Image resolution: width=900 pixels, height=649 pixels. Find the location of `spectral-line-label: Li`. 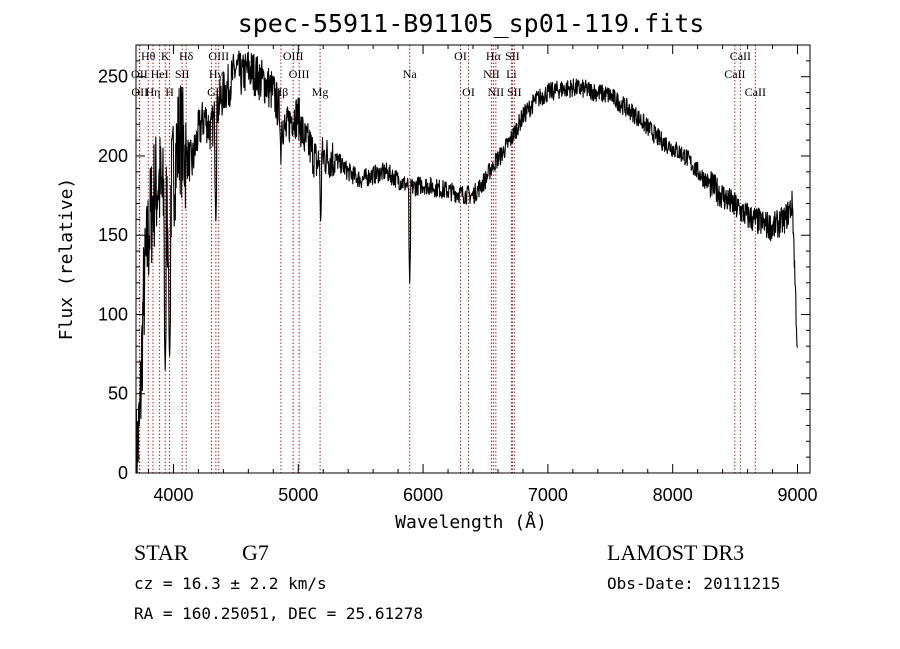

spectral-line-label: Li is located at coordinates (511, 74).